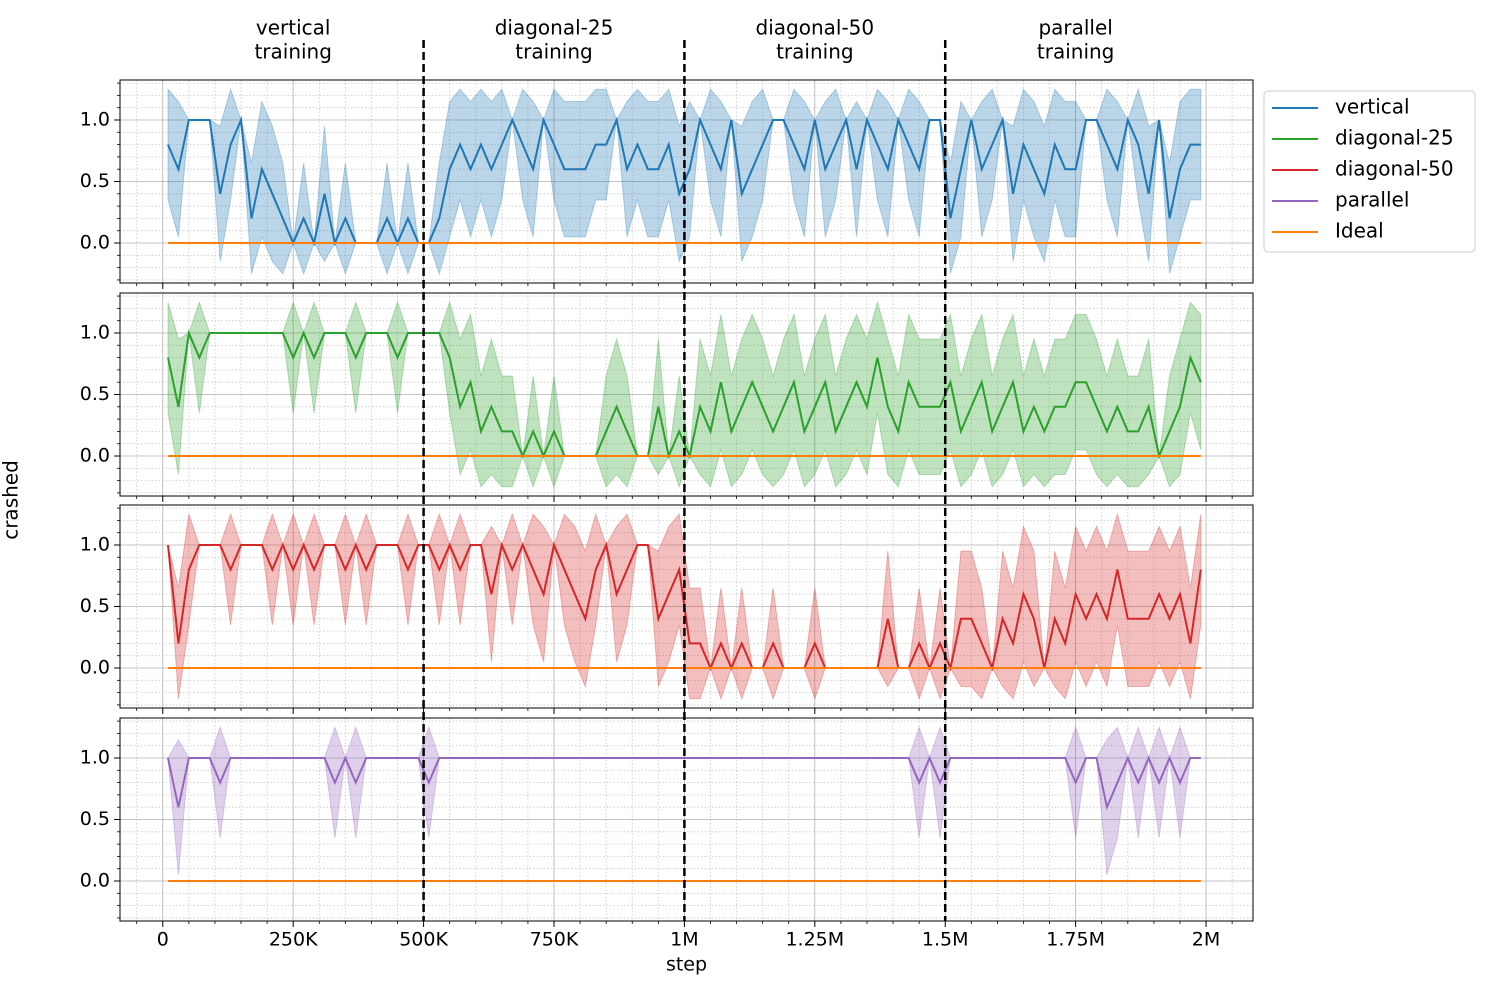  What do you see at coordinates (293, 28) in the screenshot?
I see `phase-annotation: vertical` at bounding box center [293, 28].